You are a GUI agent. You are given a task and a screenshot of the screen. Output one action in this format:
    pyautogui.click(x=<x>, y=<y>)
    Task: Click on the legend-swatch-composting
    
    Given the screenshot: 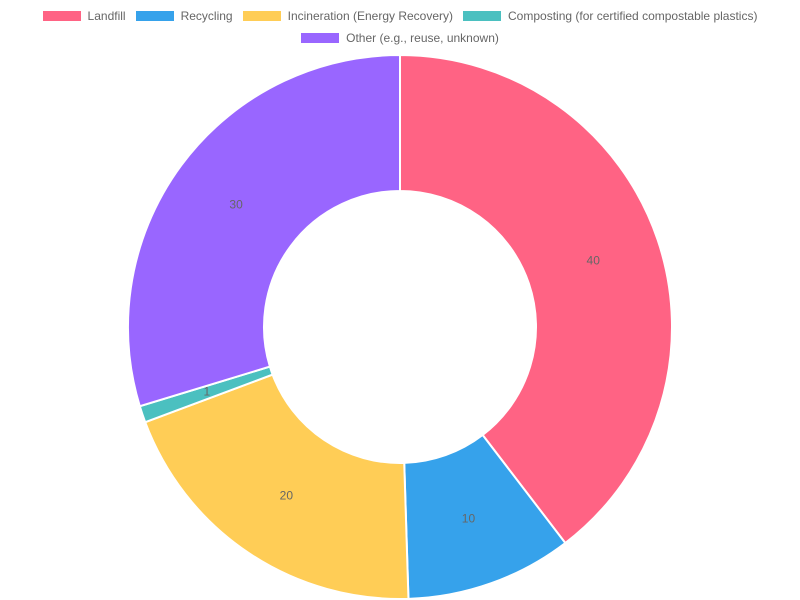 What is the action you would take?
    pyautogui.click(x=482, y=16)
    